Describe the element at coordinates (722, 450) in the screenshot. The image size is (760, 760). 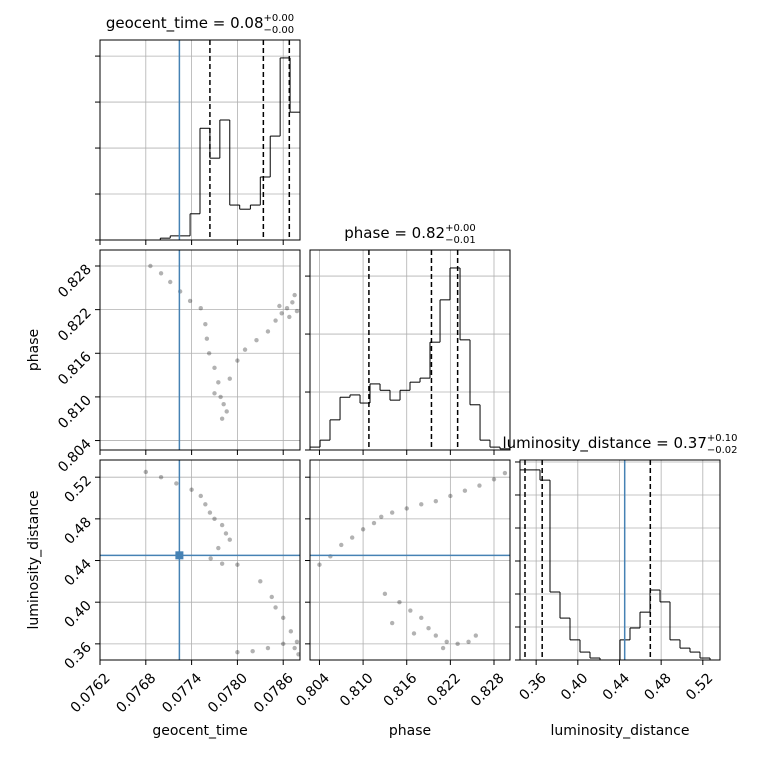
I see `title-sub: −0.02` at that location.